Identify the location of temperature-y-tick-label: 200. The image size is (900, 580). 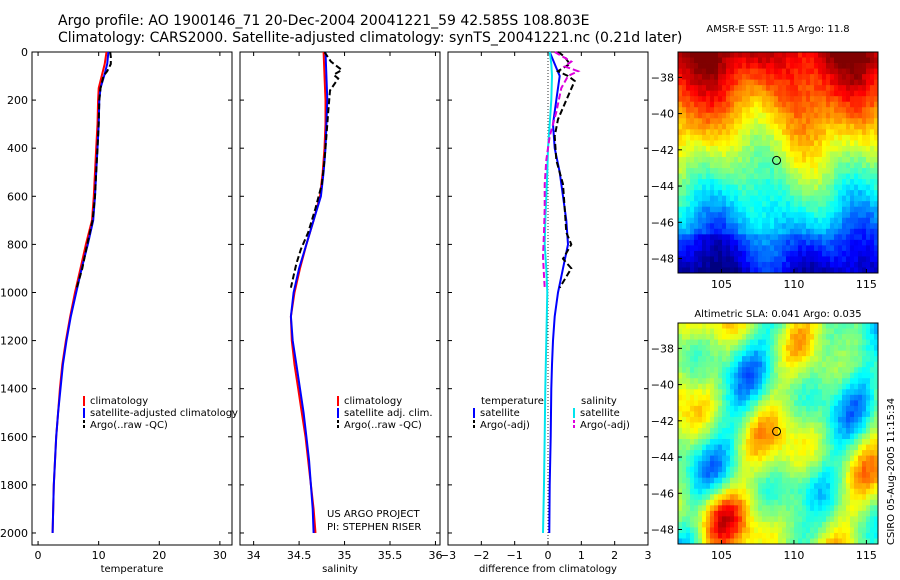
(17, 100).